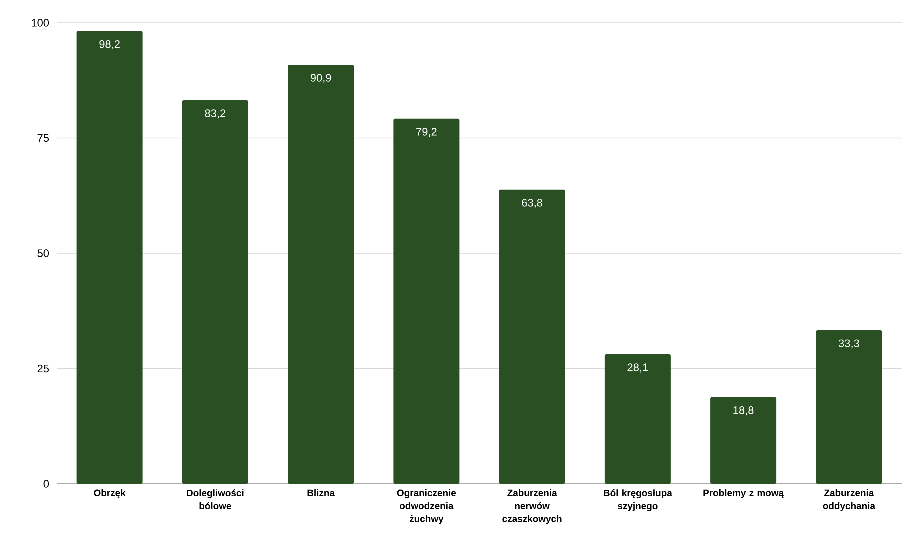 The width and height of the screenshot is (902, 540). I want to click on y-tick-label: 25, so click(44, 368).